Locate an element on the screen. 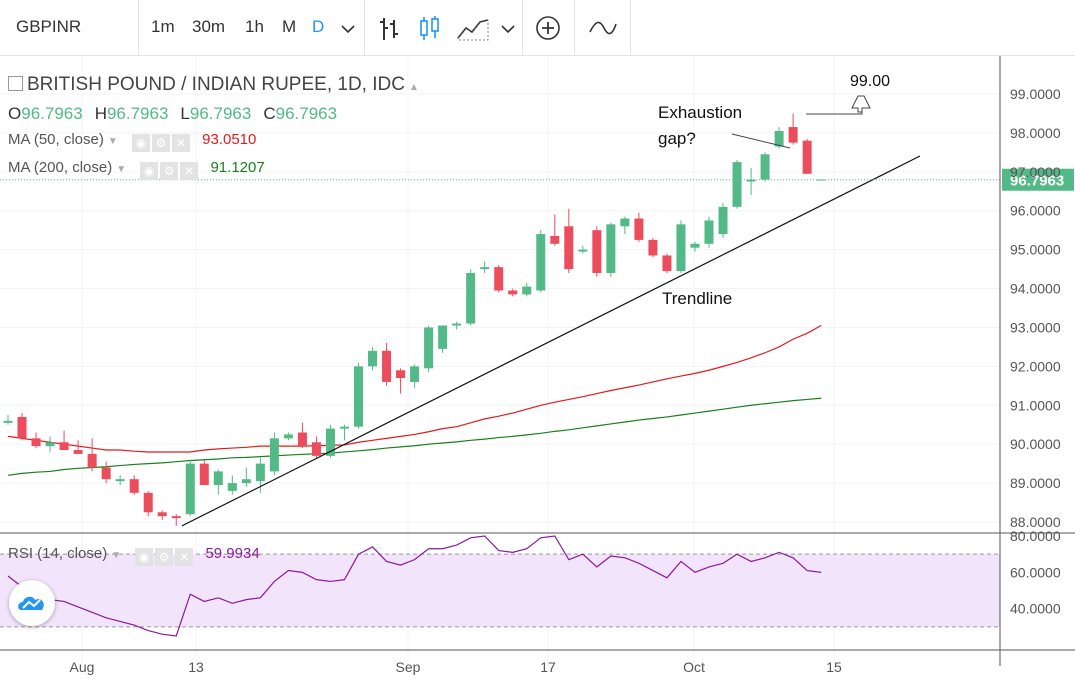 The width and height of the screenshot is (1075, 689). ma50-label: MA (50, close) is located at coordinates (56, 139).